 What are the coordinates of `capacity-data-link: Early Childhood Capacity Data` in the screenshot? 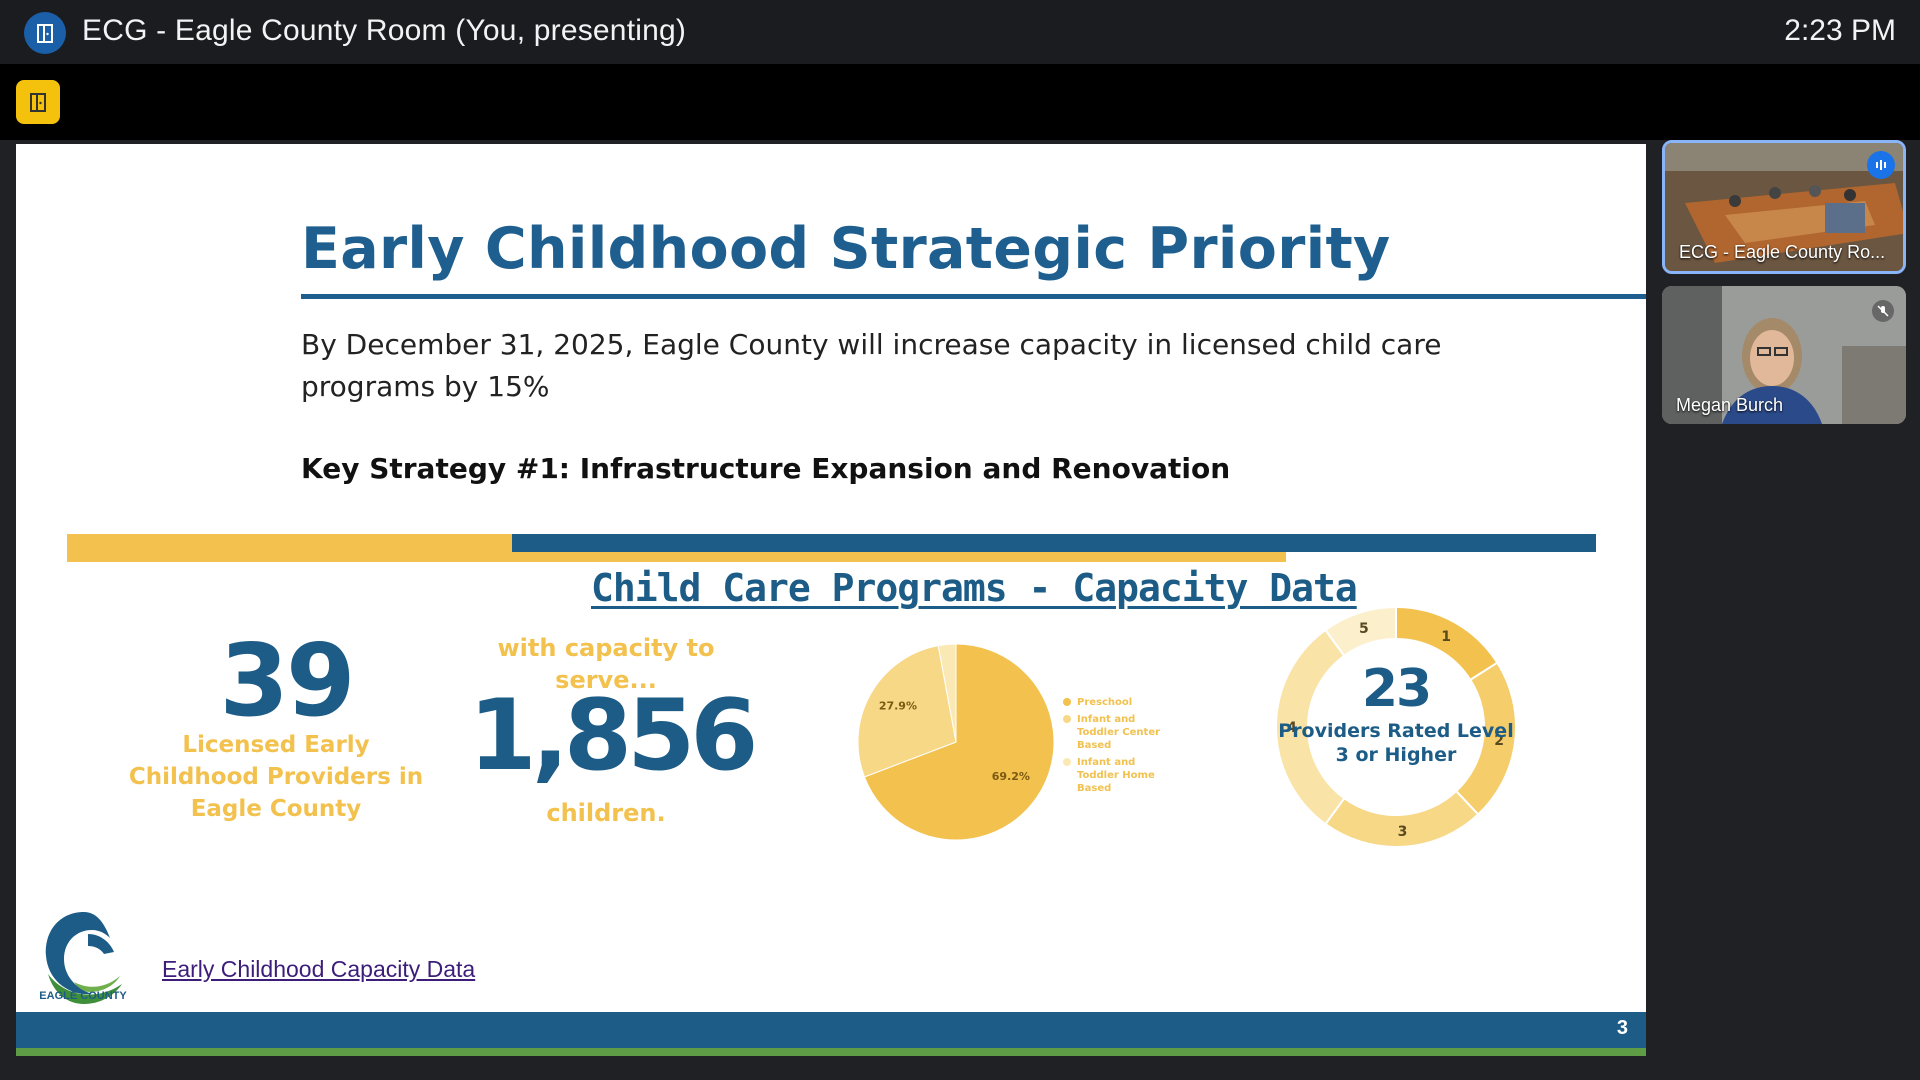 It's located at (319, 969).